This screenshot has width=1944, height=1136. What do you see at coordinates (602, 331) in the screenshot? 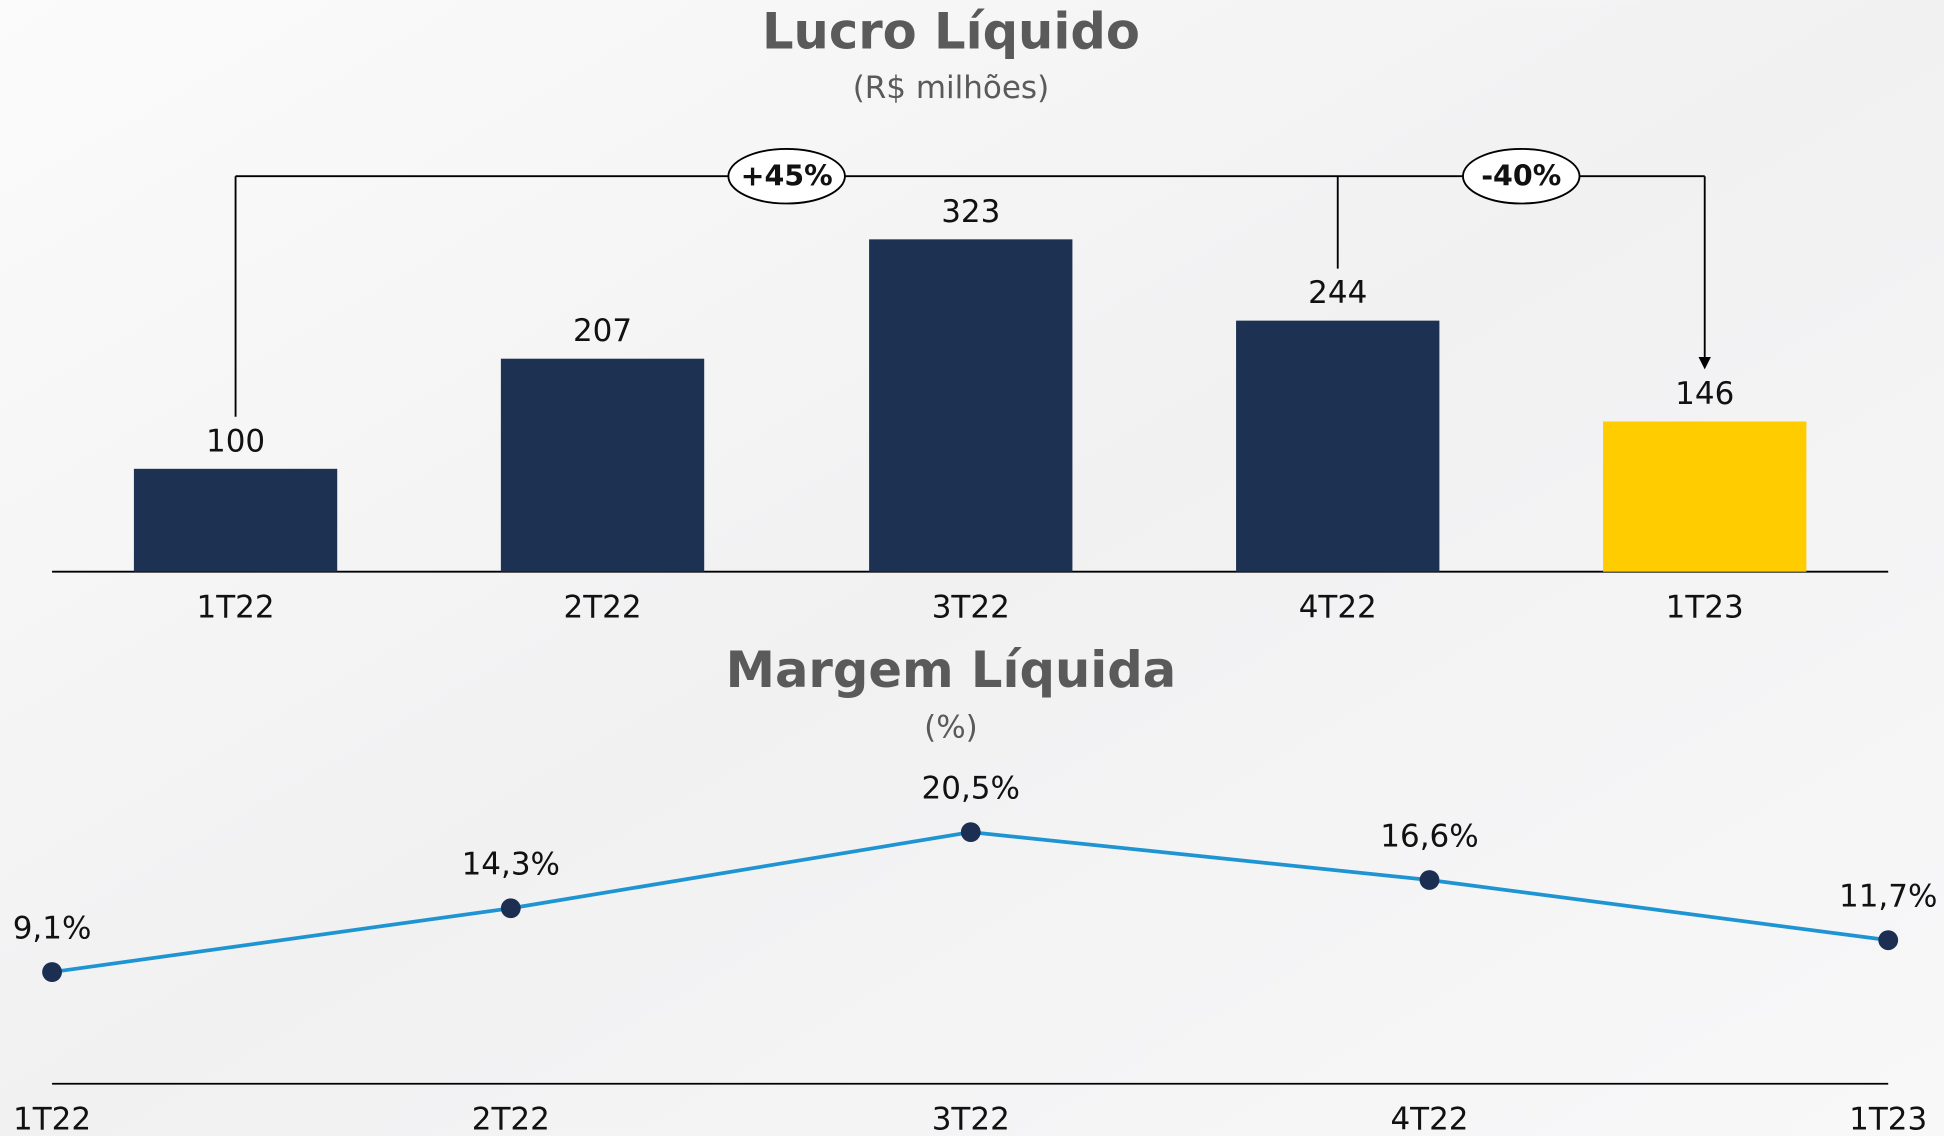
I see `data-label: 207` at bounding box center [602, 331].